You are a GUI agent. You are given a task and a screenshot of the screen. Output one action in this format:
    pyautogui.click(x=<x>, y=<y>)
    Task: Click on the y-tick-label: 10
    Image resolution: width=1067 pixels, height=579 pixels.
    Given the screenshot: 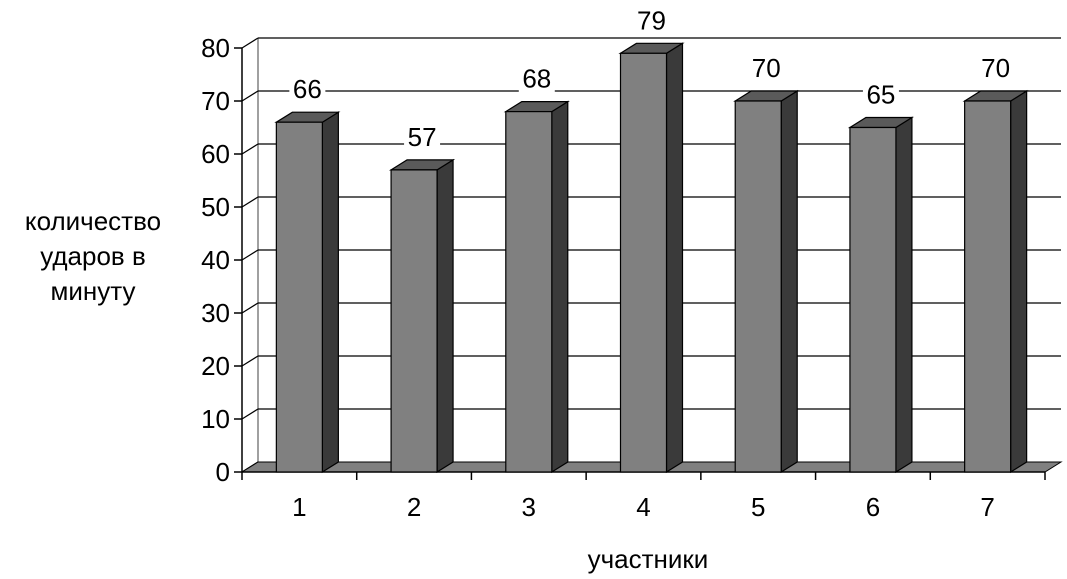 What is the action you would take?
    pyautogui.click(x=215, y=419)
    